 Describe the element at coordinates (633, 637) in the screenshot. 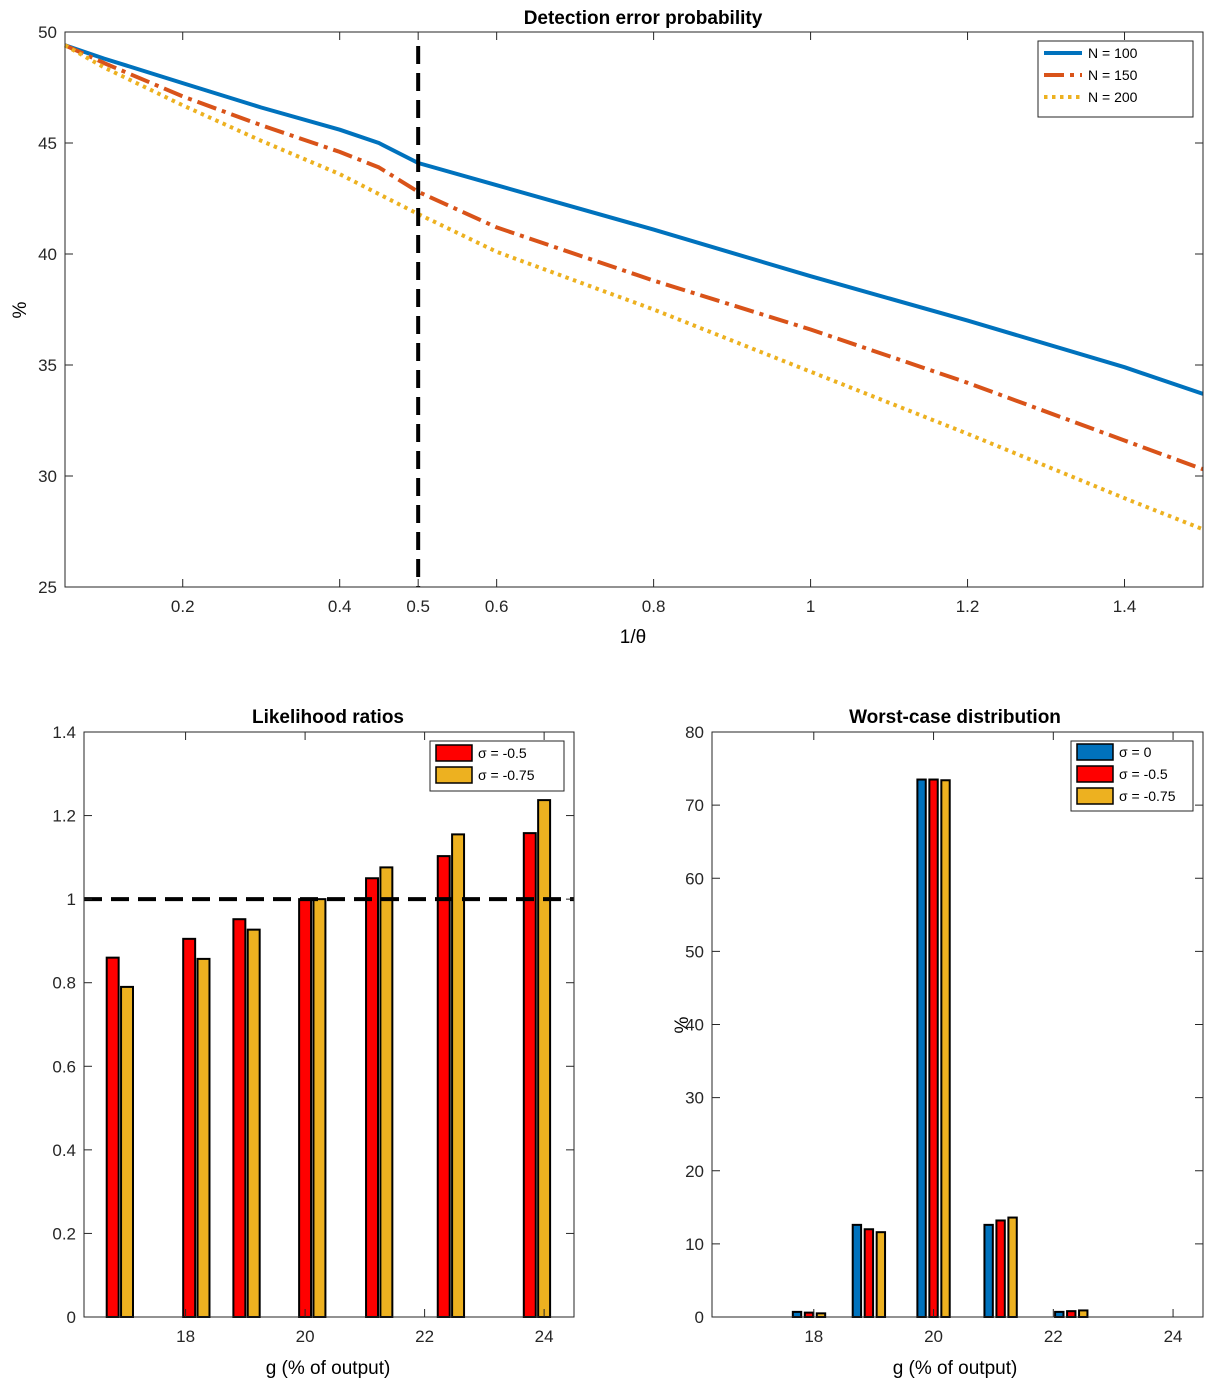

I see `x-axis-label: 1/θ` at that location.